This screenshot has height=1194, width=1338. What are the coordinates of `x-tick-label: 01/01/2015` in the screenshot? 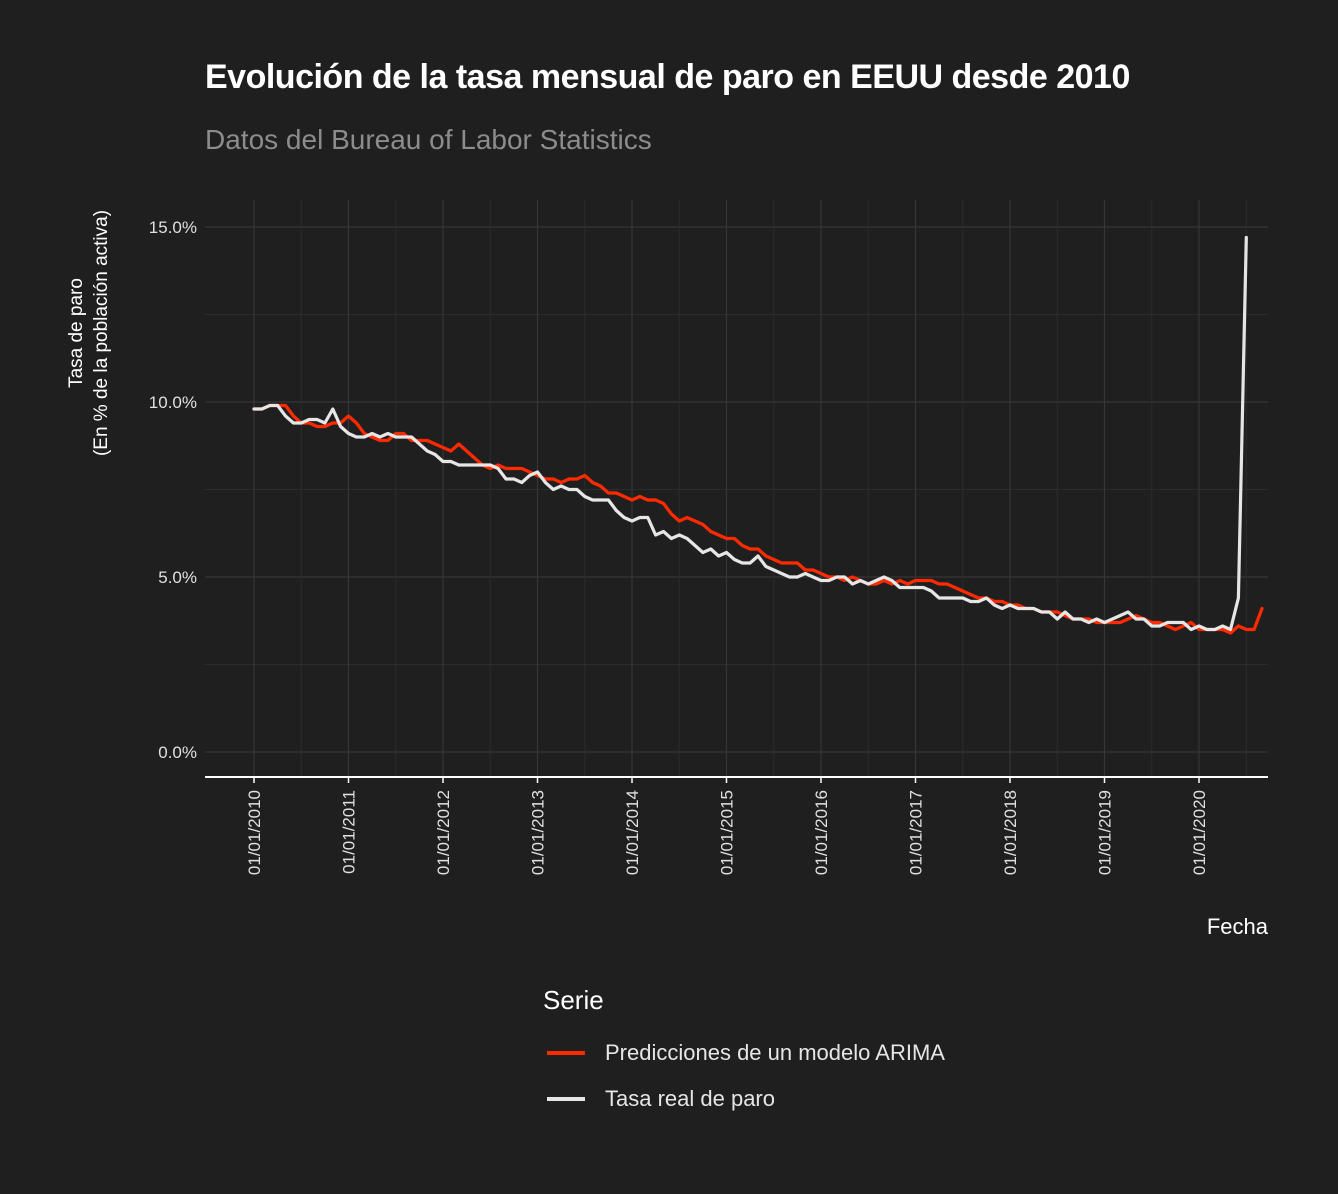 It's located at (727, 832).